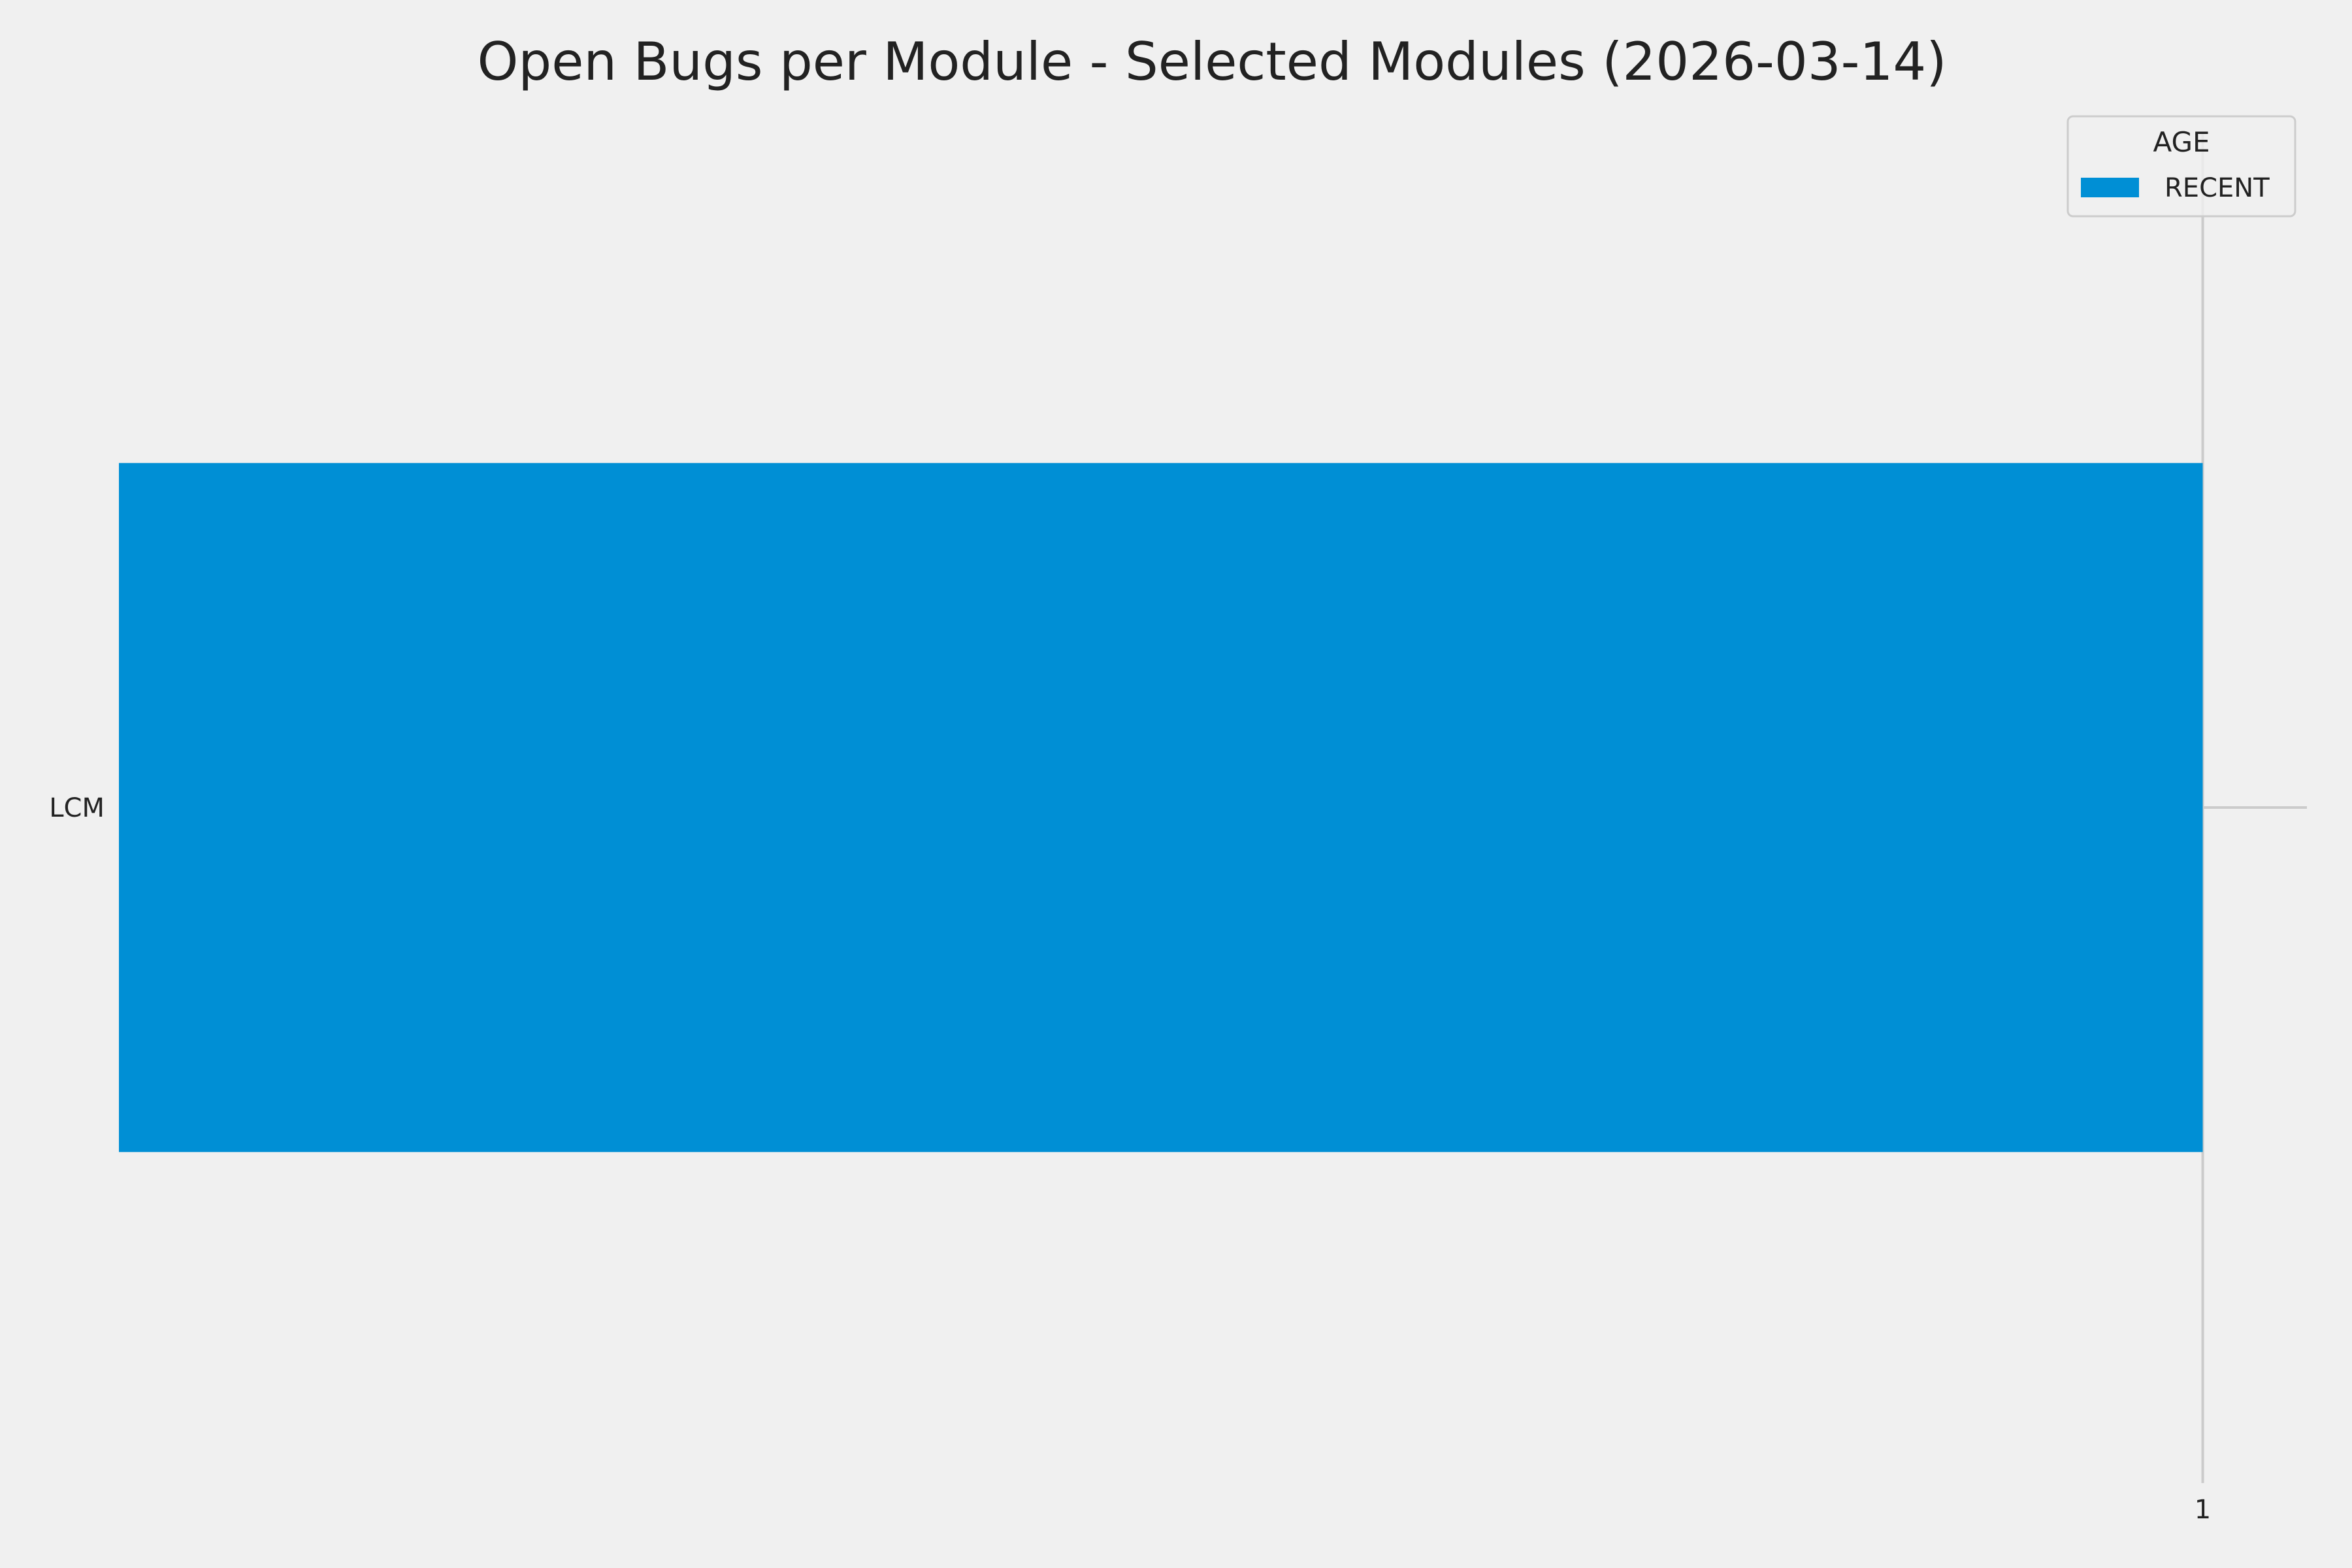 The image size is (2352, 1568). I want to click on x-tick-label: 1, so click(2203, 1510).